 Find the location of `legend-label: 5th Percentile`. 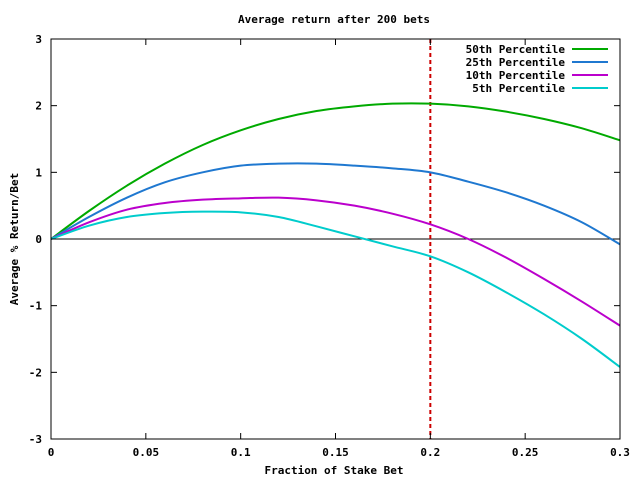

legend-label: 5th Percentile is located at coordinates (518, 88).